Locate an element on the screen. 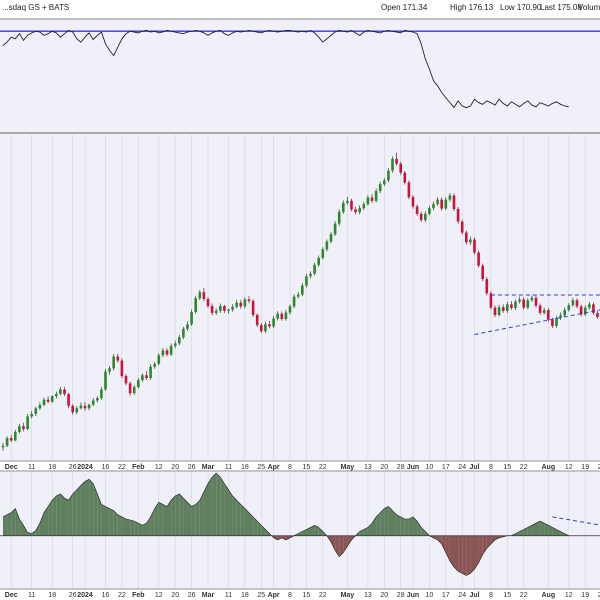  x-tick-label: 19 is located at coordinates (585, 467).